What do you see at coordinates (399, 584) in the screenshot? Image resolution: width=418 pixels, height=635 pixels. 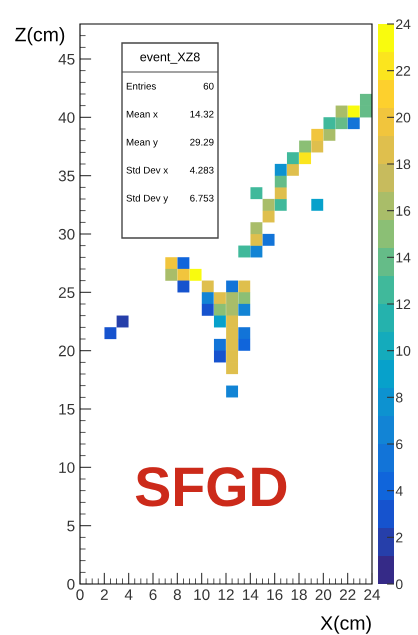 I see `color-bar-label: 0` at bounding box center [399, 584].